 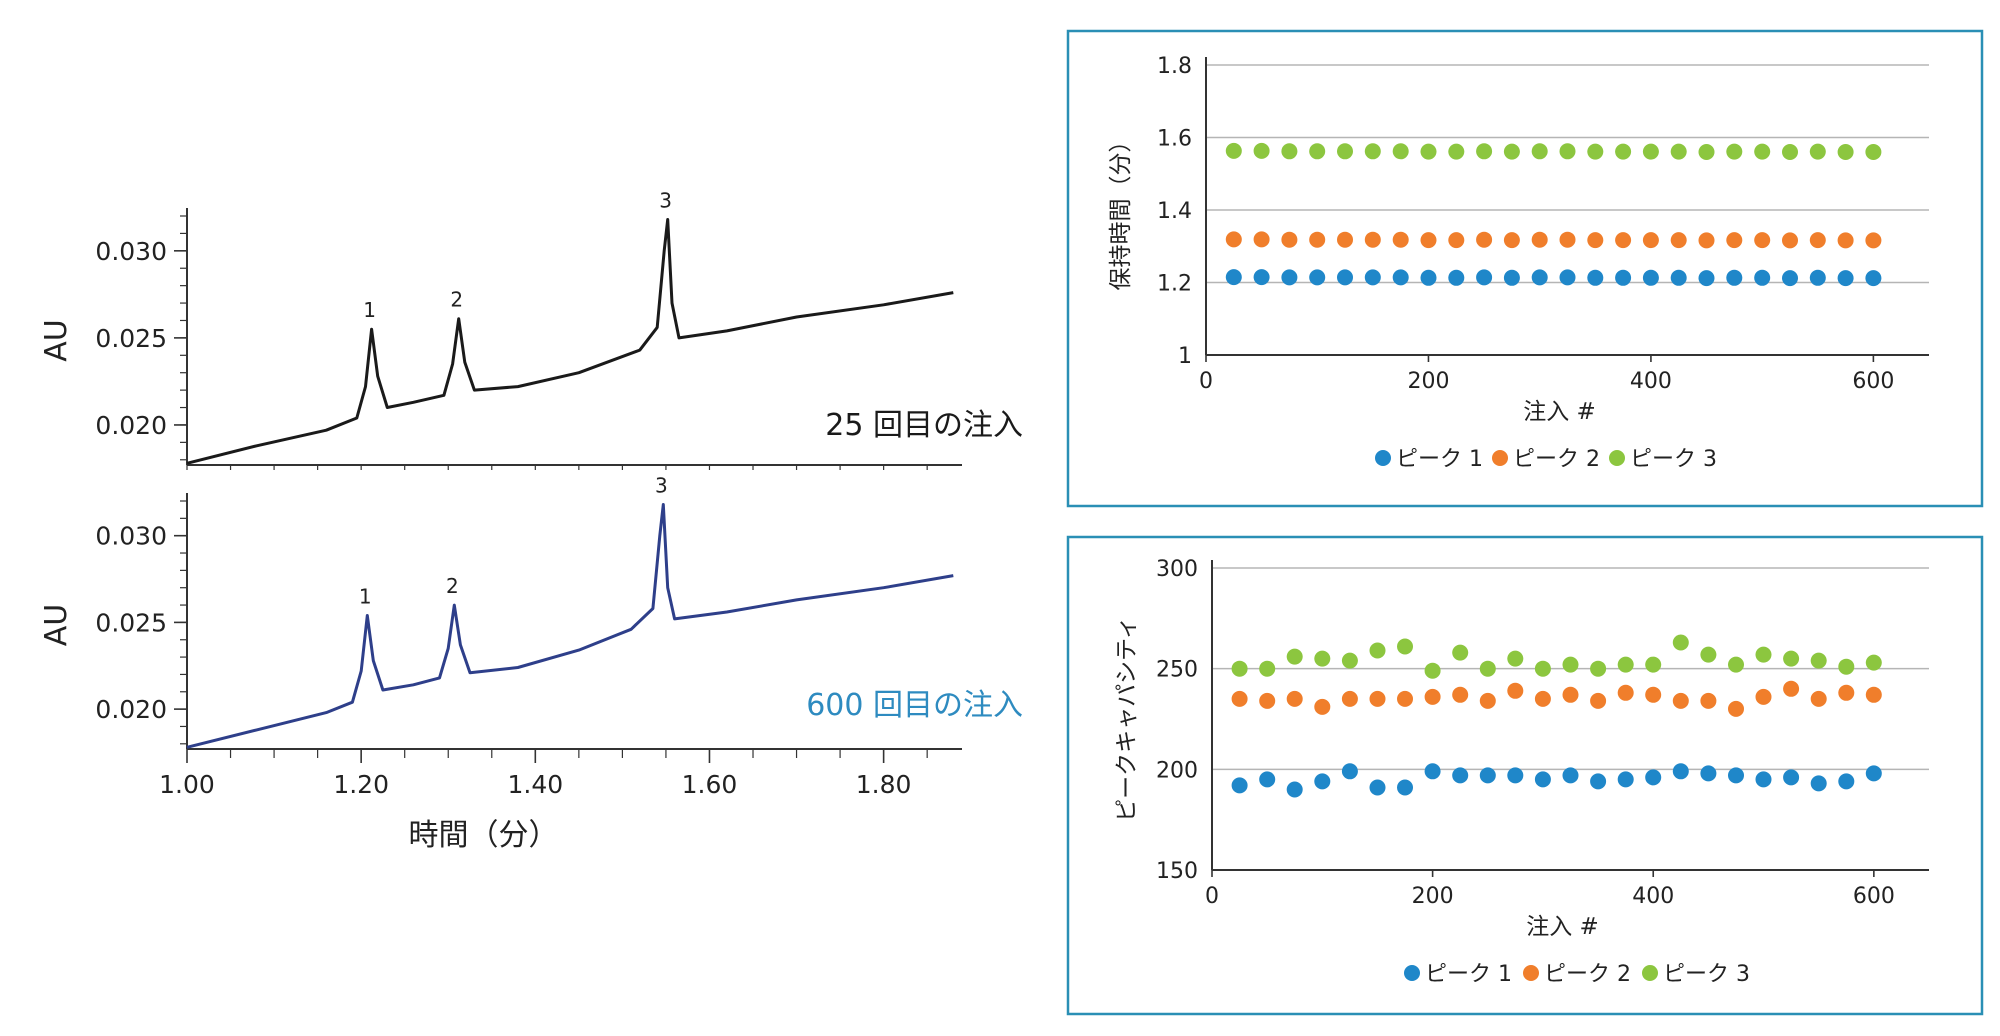 What do you see at coordinates (1653, 896) in the screenshot?
I see `x-tick-label: 400` at bounding box center [1653, 896].